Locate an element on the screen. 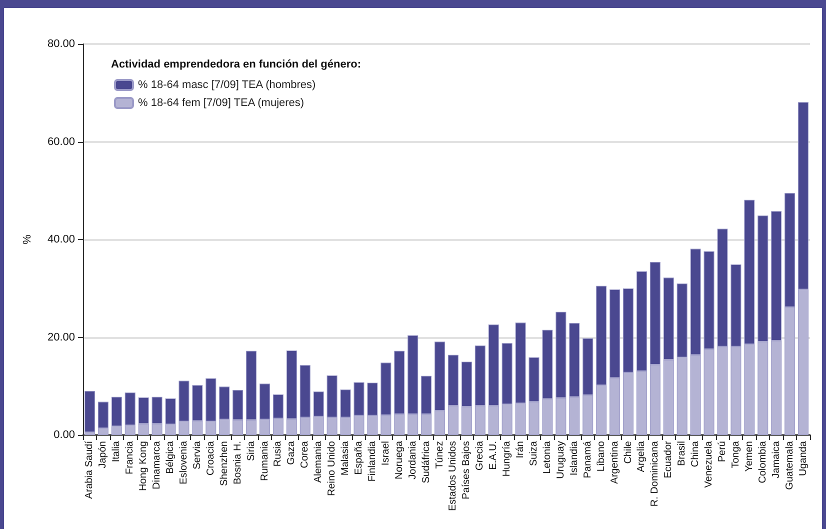  legend-label: % 18-64 fem [7/09] TEA (mujeres) is located at coordinates (221, 103).